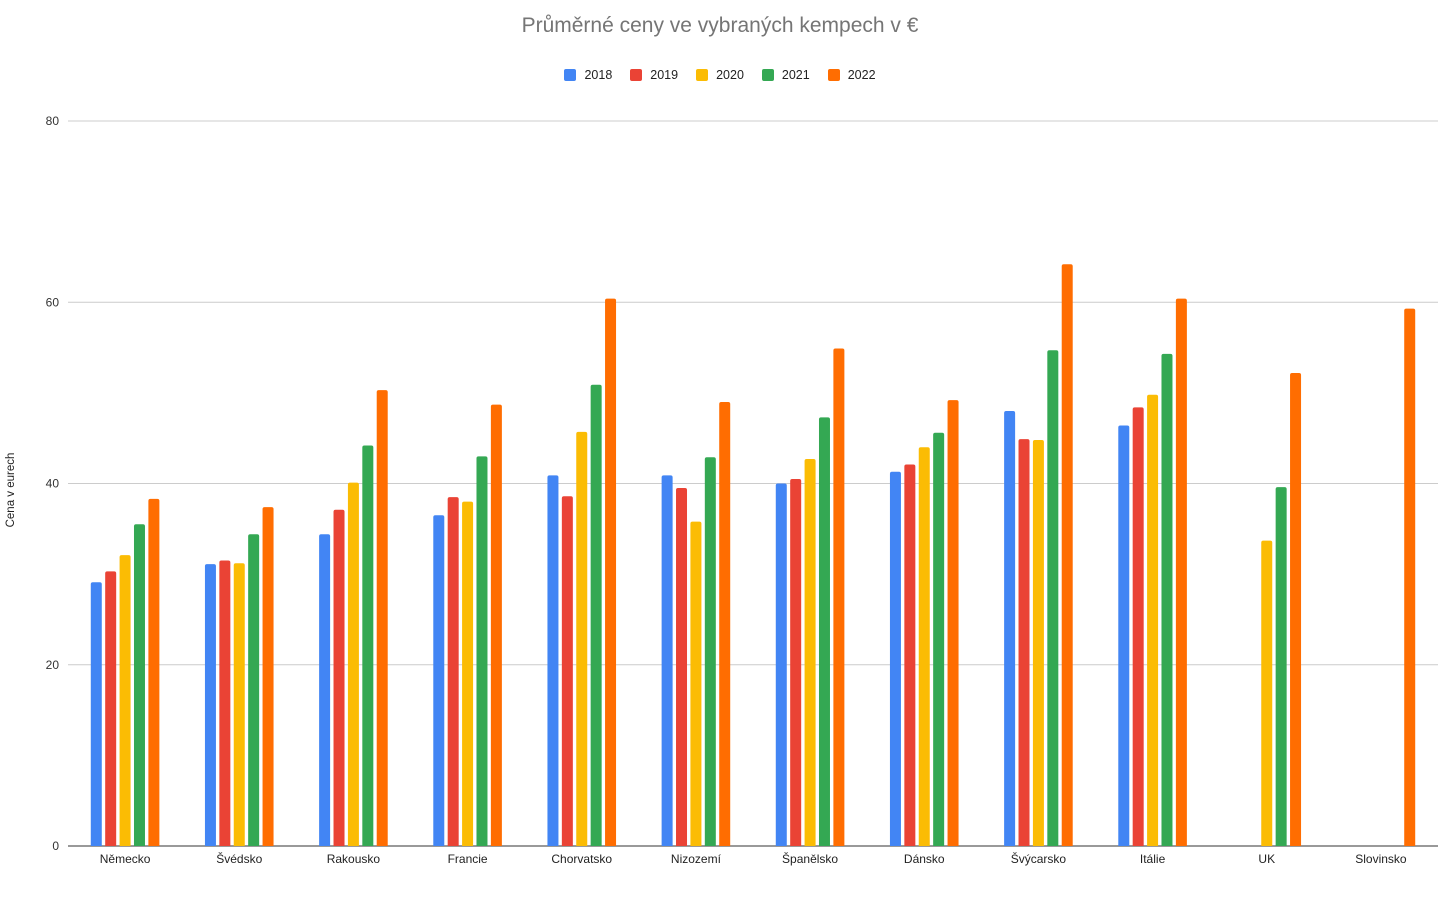  I want to click on x-tick-label: Rakousko, so click(354, 859).